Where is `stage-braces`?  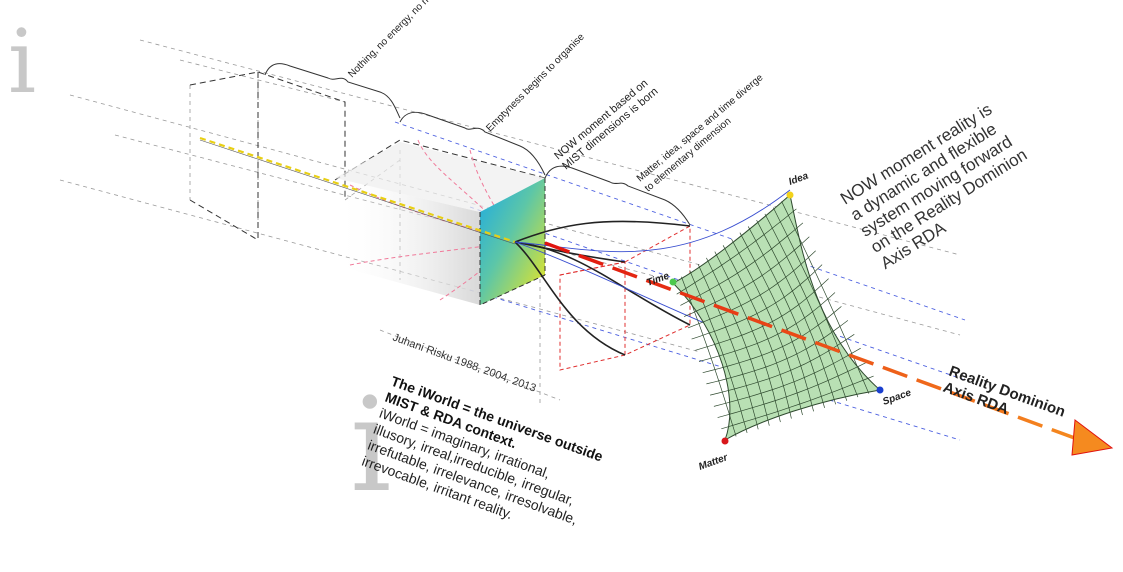
stage-braces is located at coordinates (477, 144).